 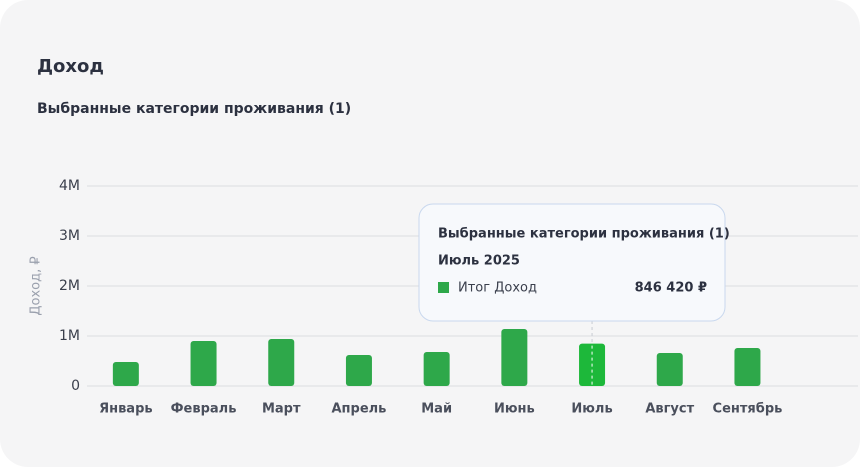 I want to click on y-tick-label: 1M, so click(x=69, y=336).